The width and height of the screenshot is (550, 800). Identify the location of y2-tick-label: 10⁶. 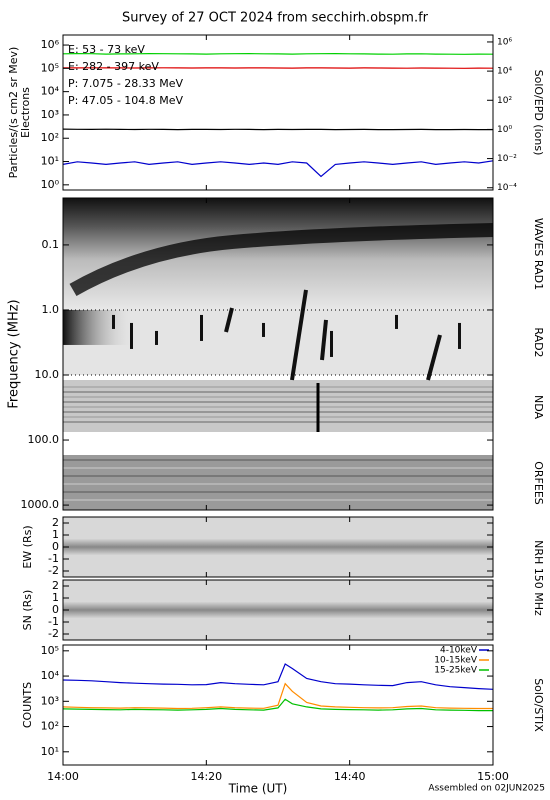
(504, 42).